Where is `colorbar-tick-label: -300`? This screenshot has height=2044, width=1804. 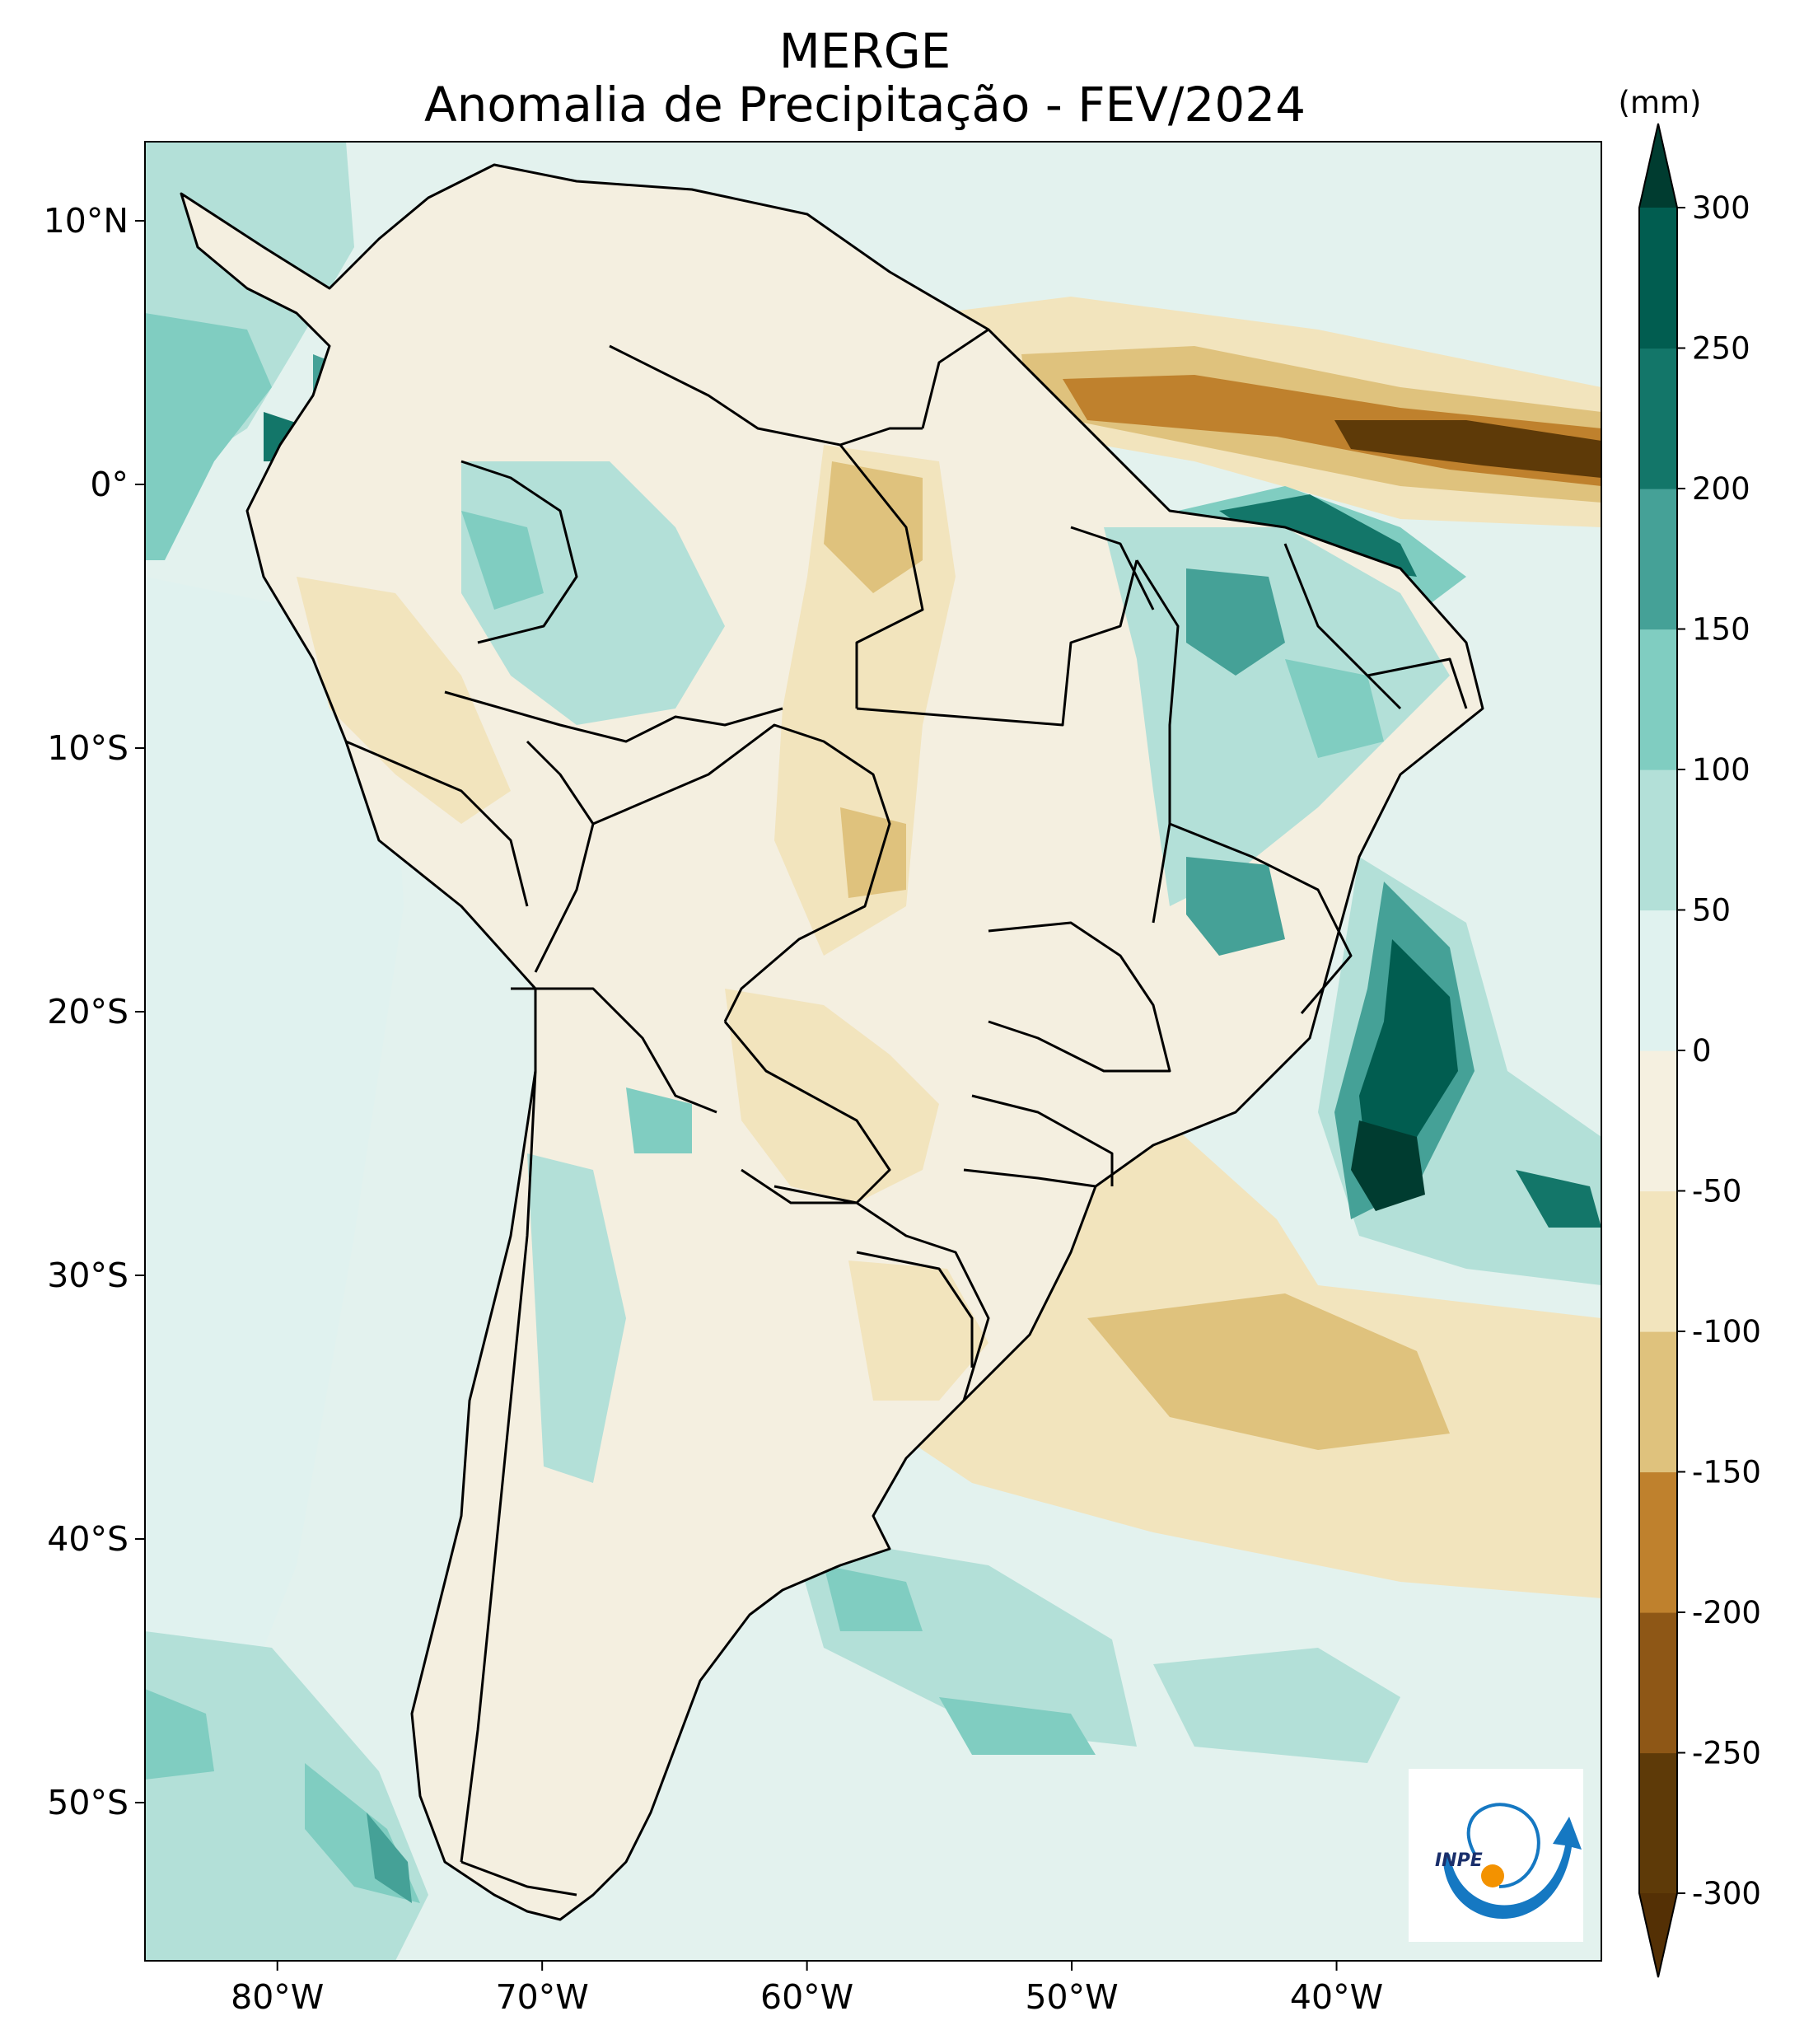
colorbar-tick-label: -300 is located at coordinates (1726, 1893).